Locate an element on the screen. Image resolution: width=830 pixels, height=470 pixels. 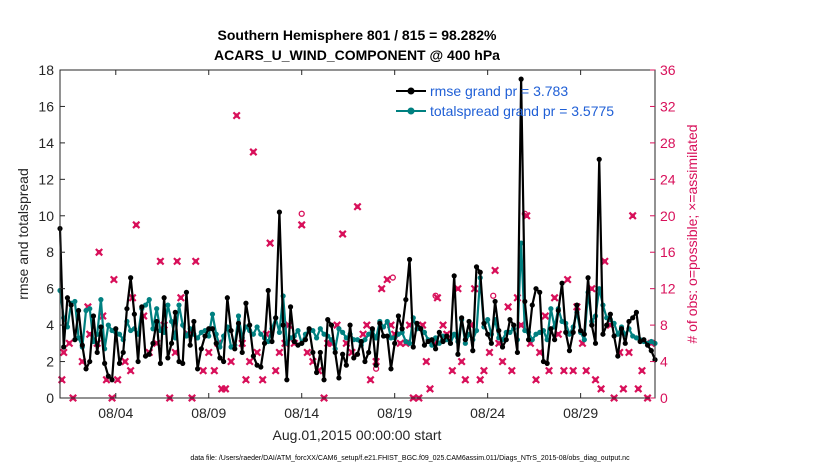
x-tick-label: 08/09 is located at coordinates (208, 413).